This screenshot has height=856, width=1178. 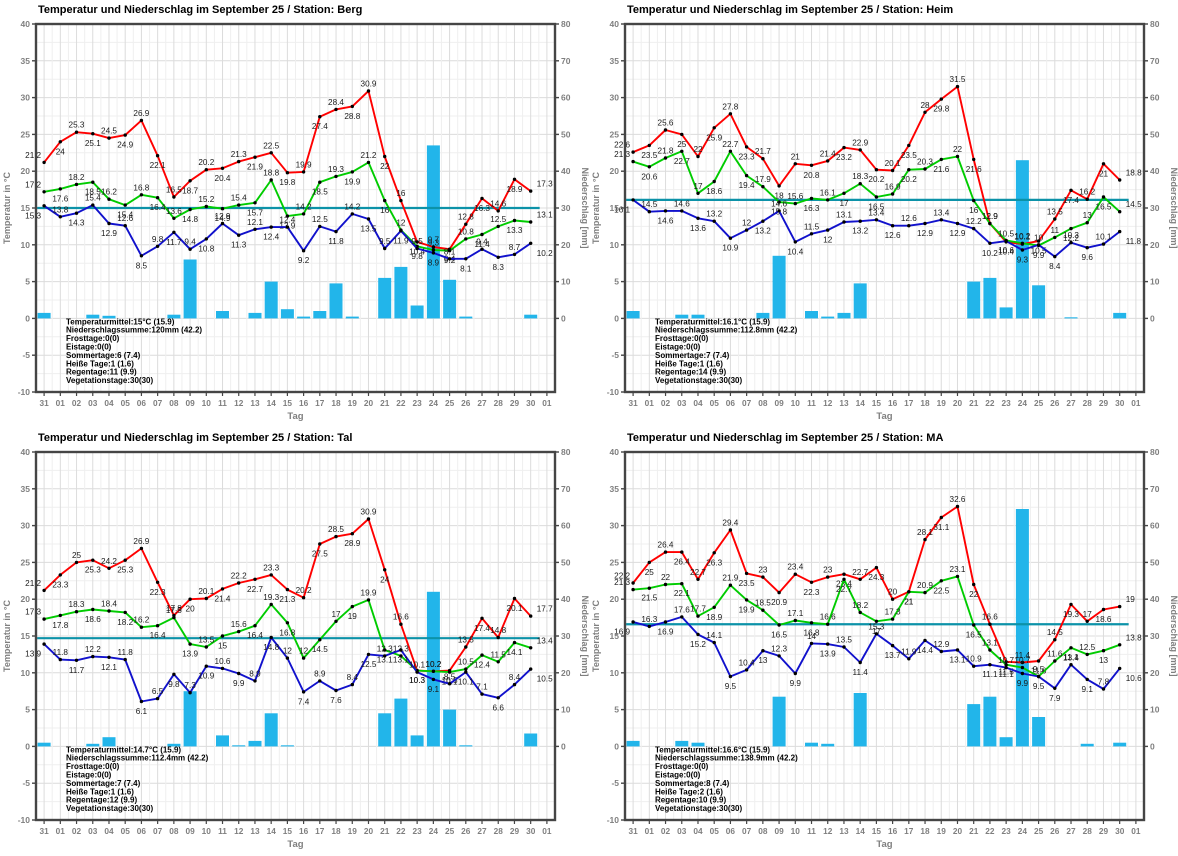 What do you see at coordinates (1155, 98) in the screenshot?
I see `svg-text: 60` at bounding box center [1155, 98].